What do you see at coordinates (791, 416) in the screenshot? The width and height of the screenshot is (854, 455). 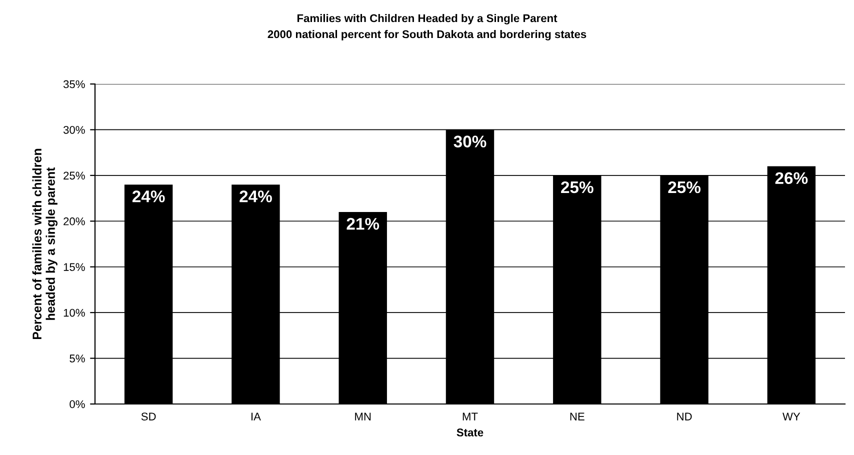 I see `x-tick-label: WY` at bounding box center [791, 416].